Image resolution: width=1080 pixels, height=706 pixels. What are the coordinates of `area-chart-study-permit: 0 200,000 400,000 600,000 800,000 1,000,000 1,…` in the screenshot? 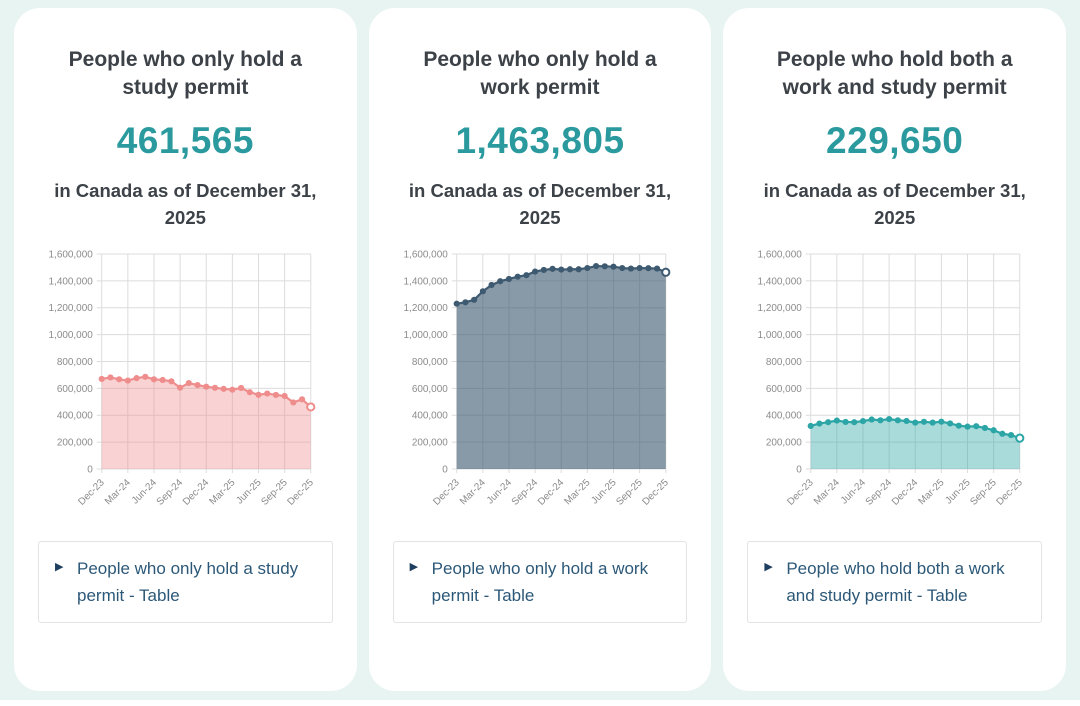 It's located at (185, 385).